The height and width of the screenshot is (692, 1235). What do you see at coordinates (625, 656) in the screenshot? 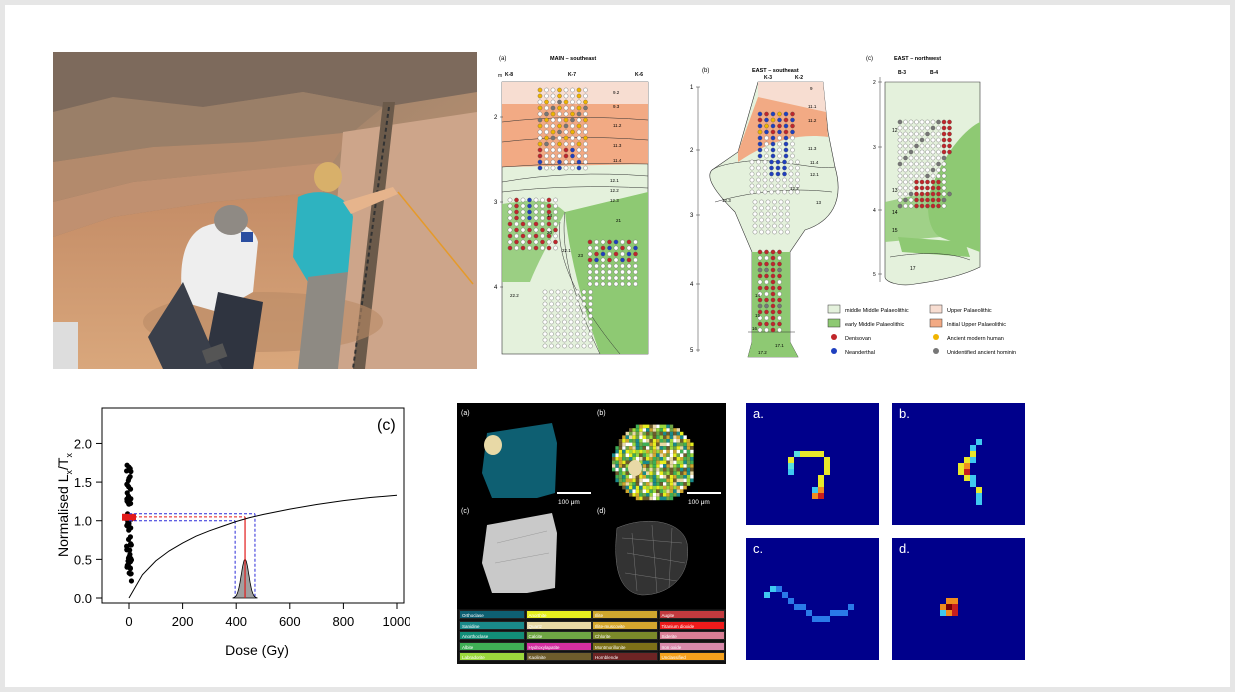
I see `mineral-legend-item: Hornblende` at bounding box center [625, 656].